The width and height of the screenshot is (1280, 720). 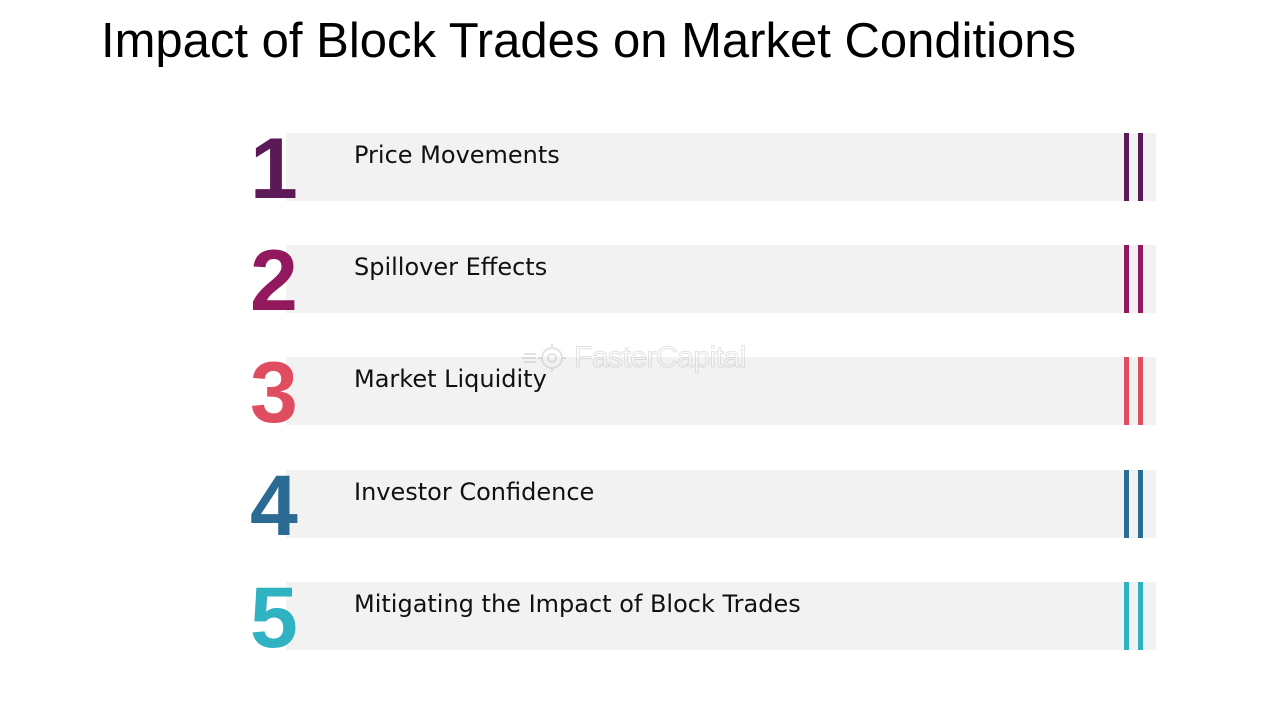 What do you see at coordinates (577, 604) in the screenshot?
I see `item-label: Mitigating the Impact of Block Trades` at bounding box center [577, 604].